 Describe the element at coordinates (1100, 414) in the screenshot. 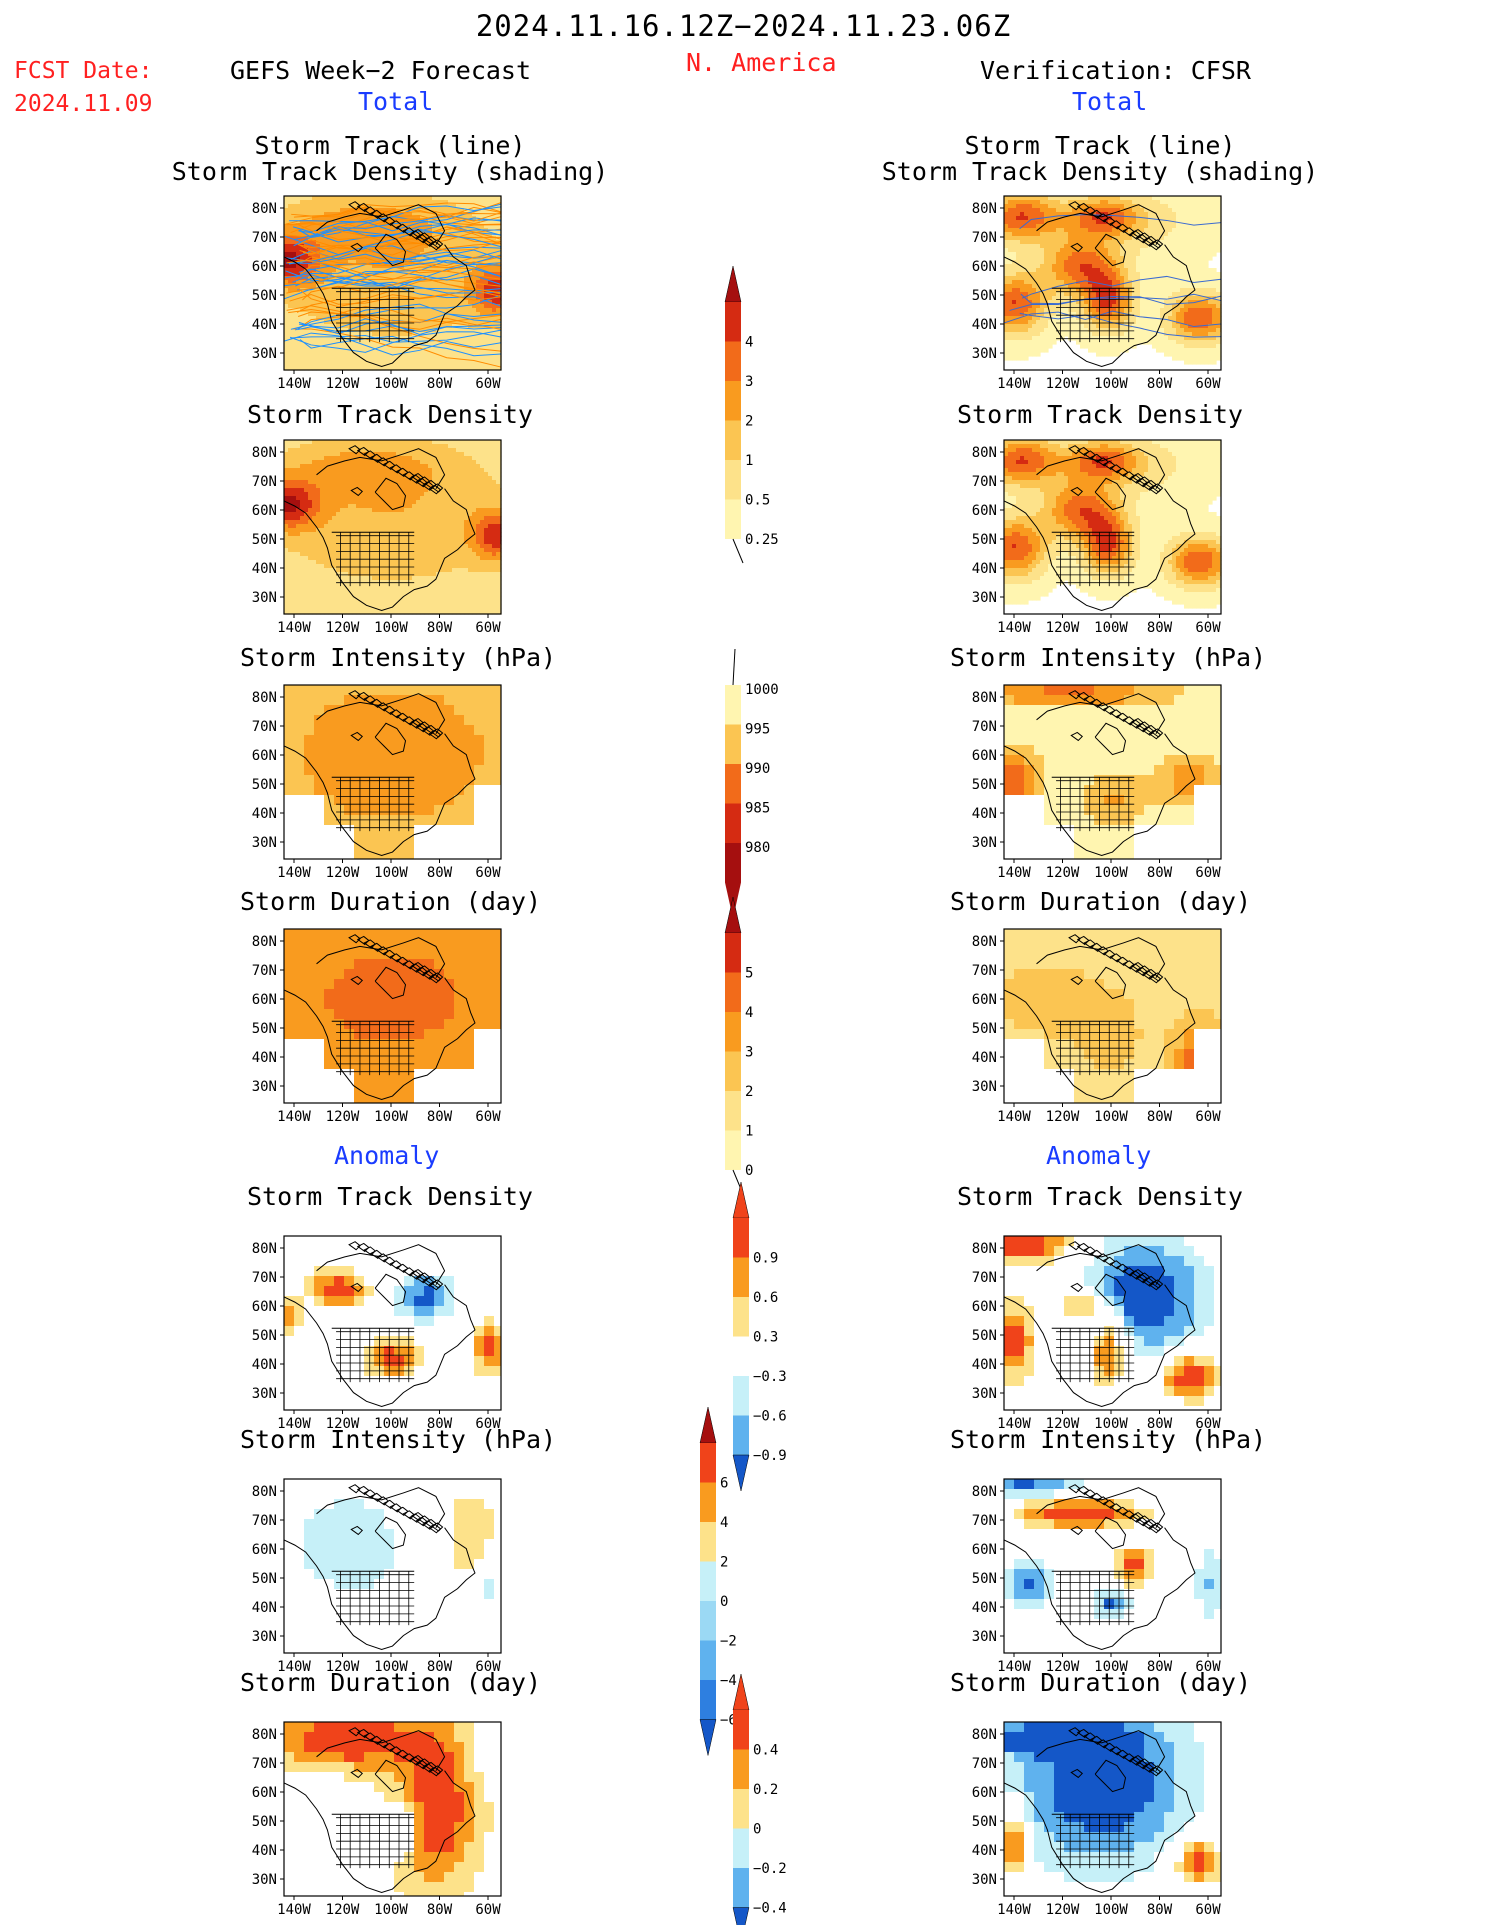

I see `panel-title-obs-density: Storm Track Density` at that location.